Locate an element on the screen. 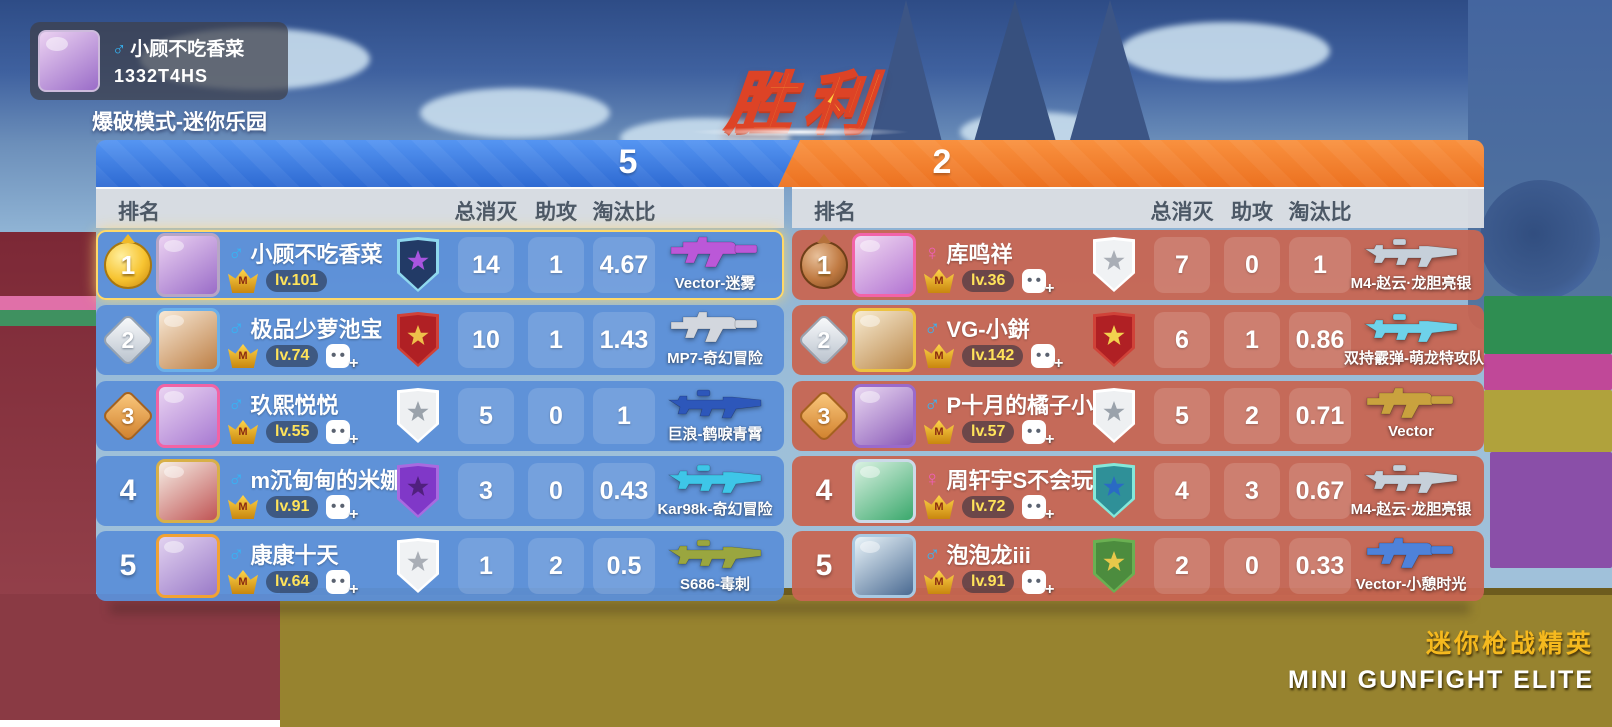  level-badge: lv.91 is located at coordinates (988, 582).